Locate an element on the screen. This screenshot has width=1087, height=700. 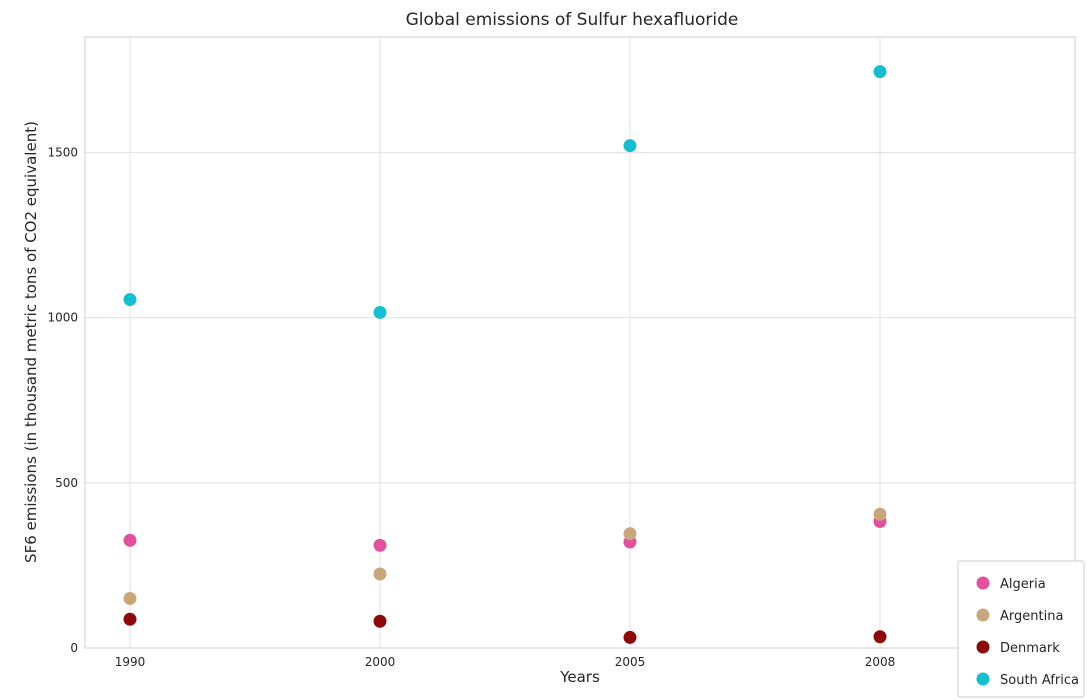
y-tick-label: 0 is located at coordinates (74, 648).